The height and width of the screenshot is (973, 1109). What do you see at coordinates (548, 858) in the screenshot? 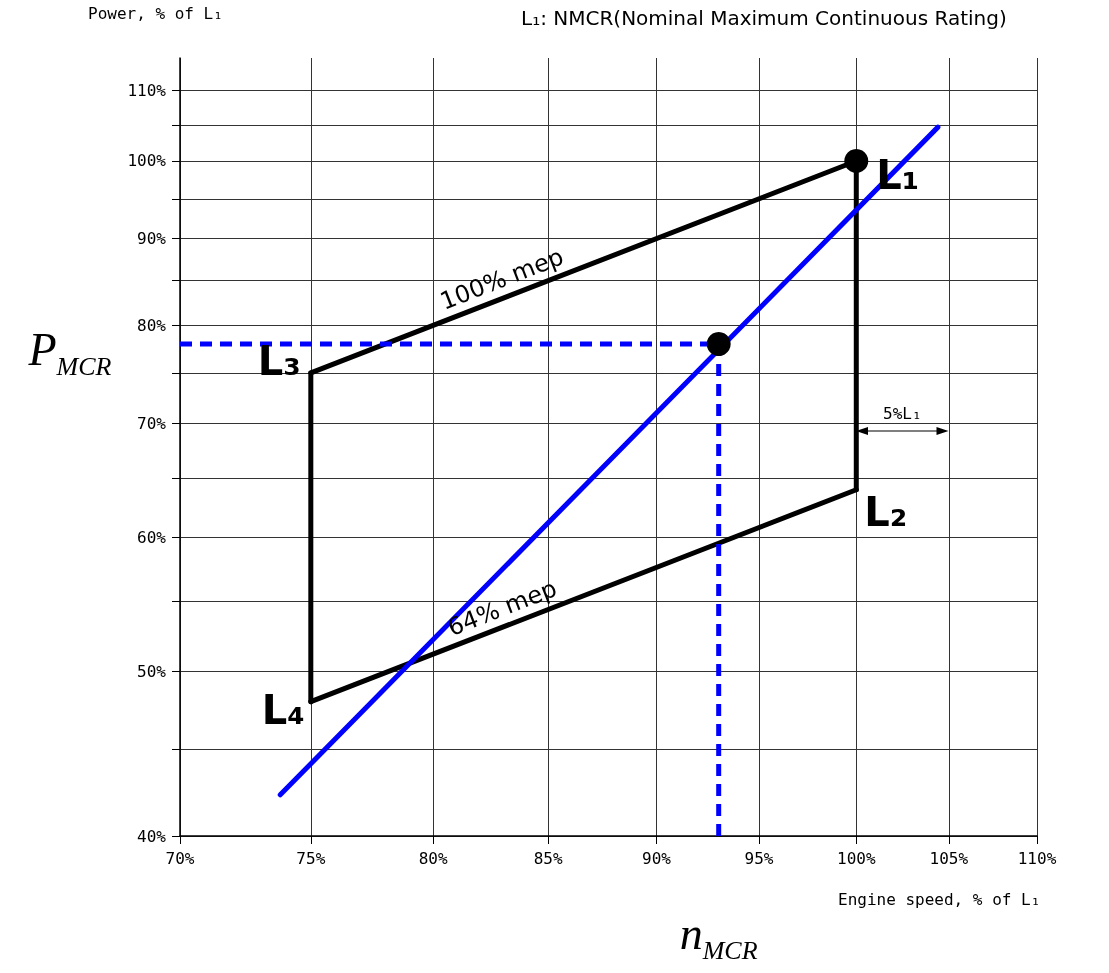
I see `x-tick-label: 85%` at bounding box center [548, 858].